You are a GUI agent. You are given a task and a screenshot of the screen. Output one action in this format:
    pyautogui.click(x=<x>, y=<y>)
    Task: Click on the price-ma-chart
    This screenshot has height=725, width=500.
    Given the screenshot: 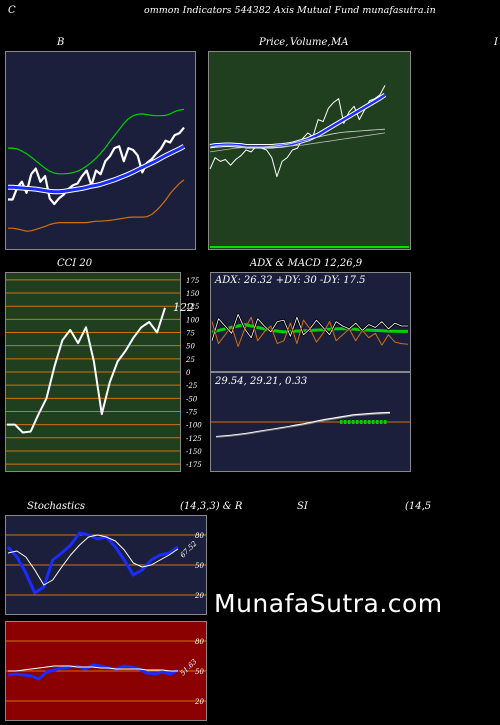 What is the action you would take?
    pyautogui.click(x=309, y=150)
    